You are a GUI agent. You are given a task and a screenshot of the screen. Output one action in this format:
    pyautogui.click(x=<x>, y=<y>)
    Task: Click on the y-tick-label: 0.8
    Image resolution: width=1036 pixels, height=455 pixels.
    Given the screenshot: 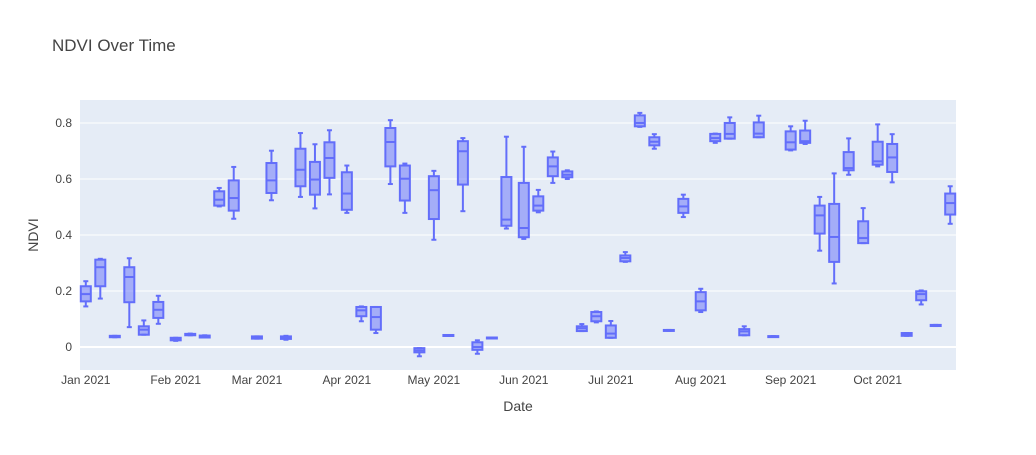 What is the action you would take?
    pyautogui.click(x=63, y=123)
    